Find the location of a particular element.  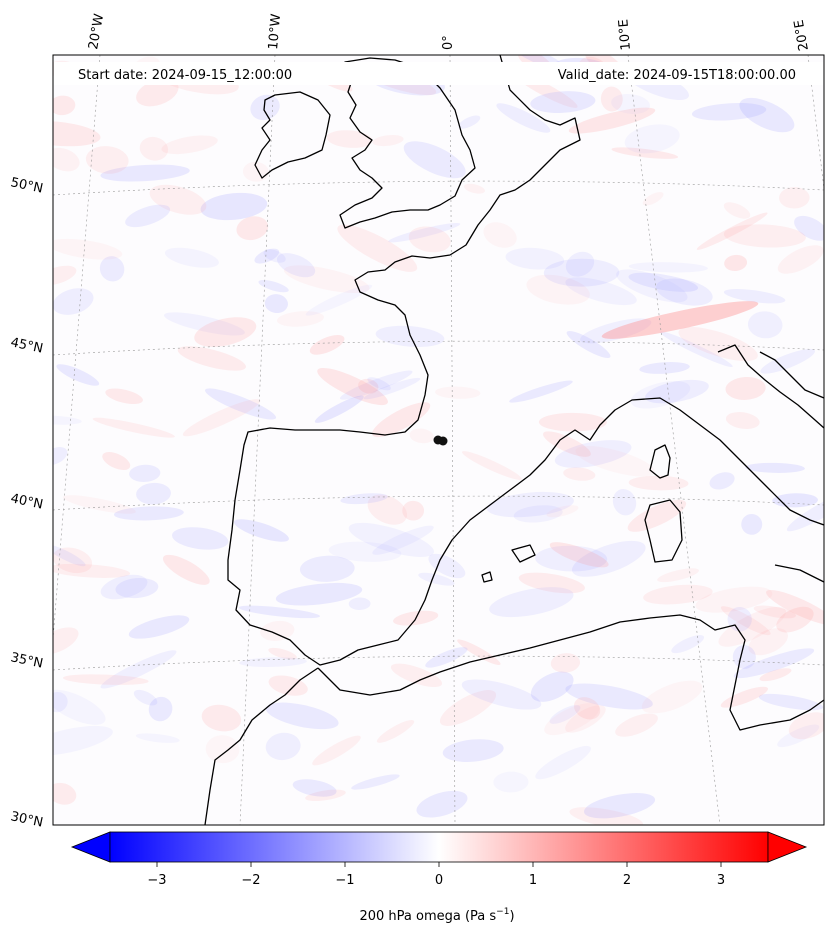

lon-label-0: 0° is located at coordinates (448, 42).